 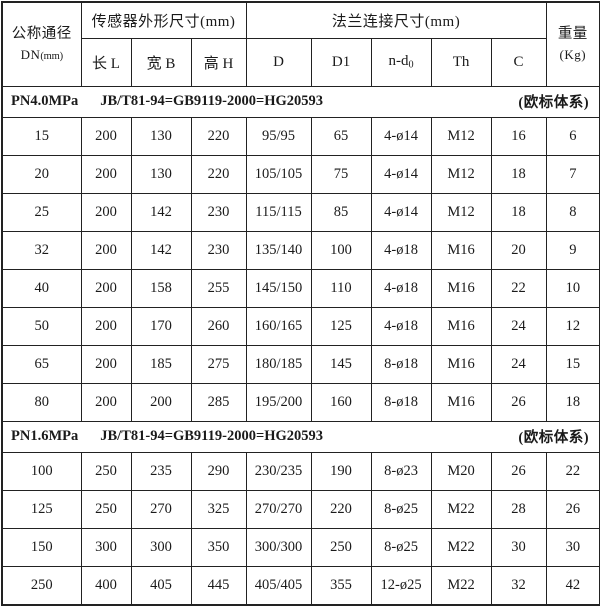 I want to click on cell-dn: 40, so click(x=41, y=288).